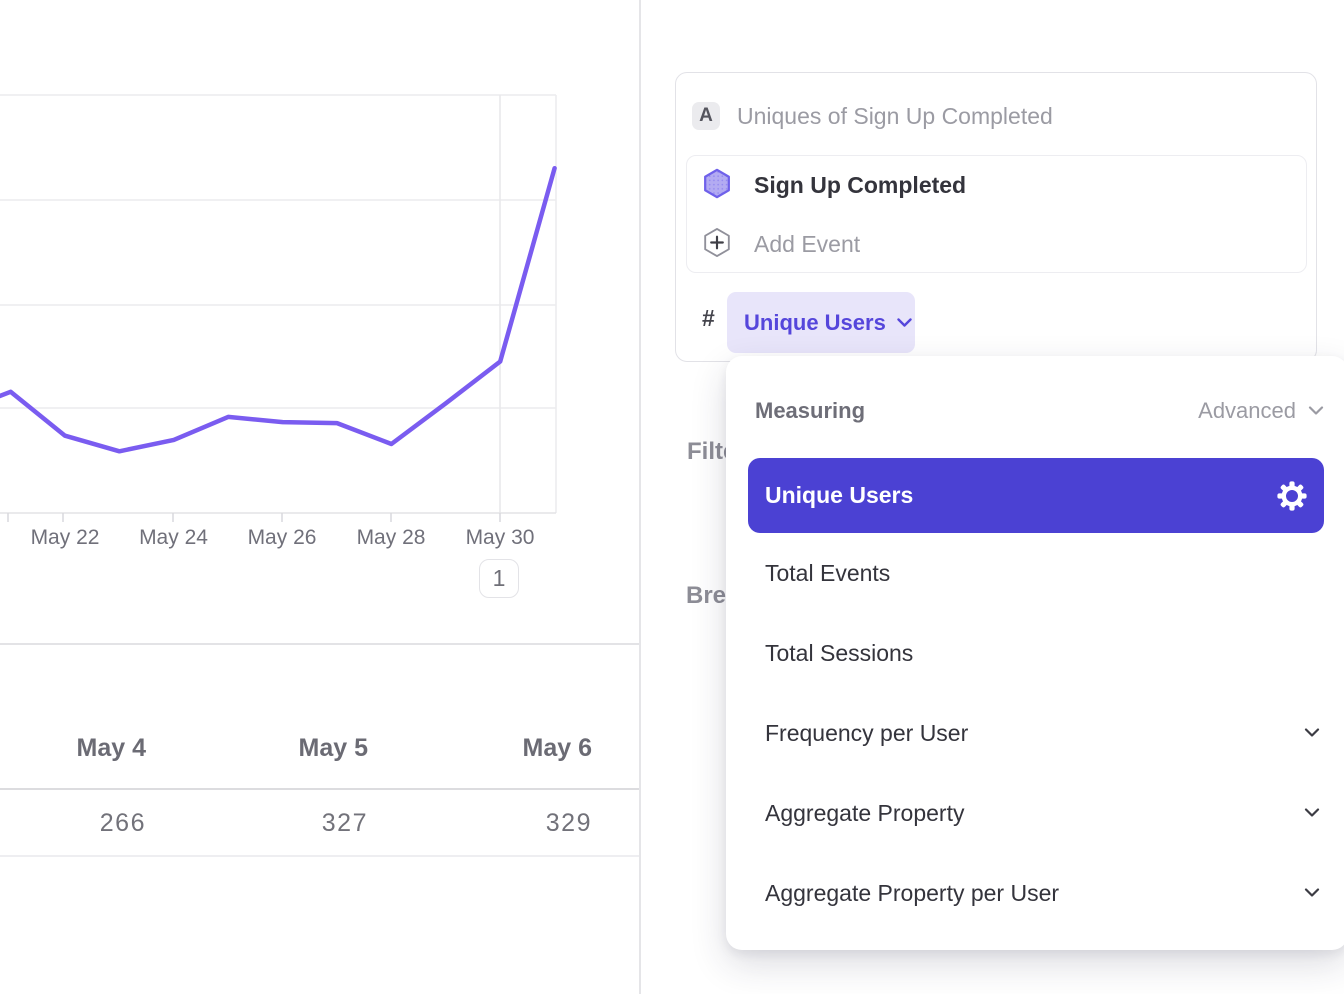 This screenshot has height=994, width=1344. What do you see at coordinates (895, 116) in the screenshot?
I see `query-title: Uniques of Sign Up Completed` at bounding box center [895, 116].